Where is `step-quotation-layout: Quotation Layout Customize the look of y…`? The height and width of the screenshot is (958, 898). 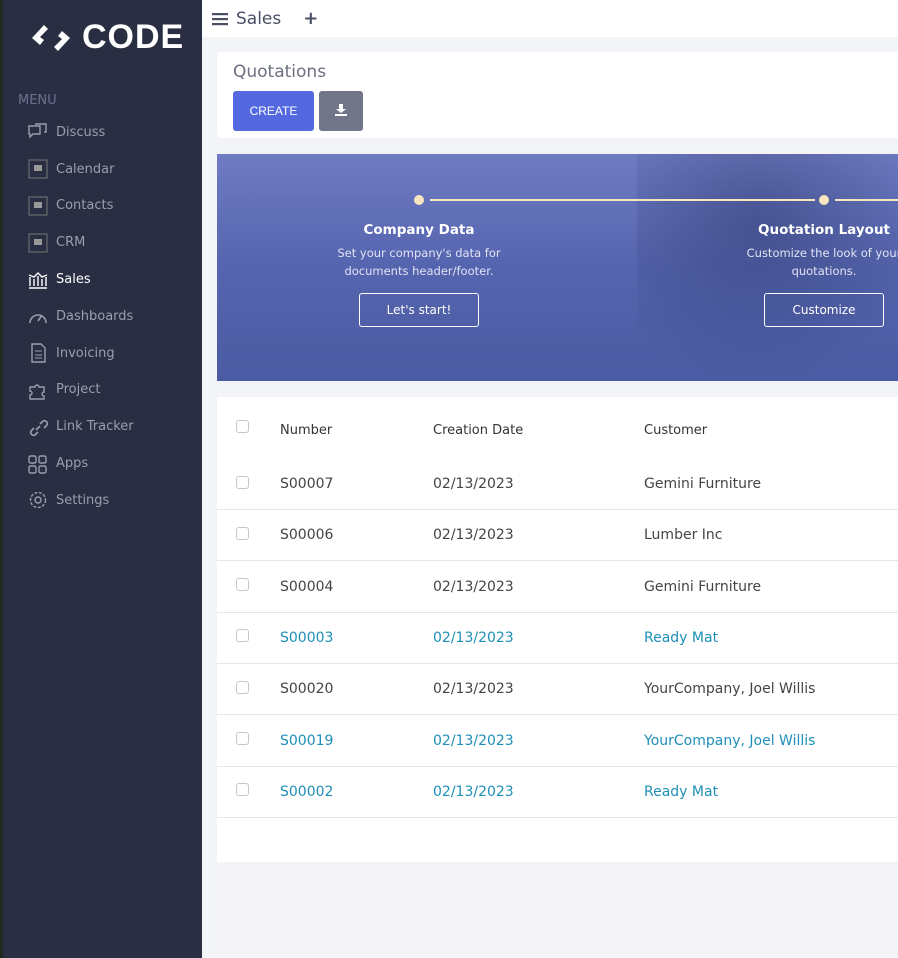
step-quotation-layout: Quotation Layout Customize the look of y… is located at coordinates (801, 274).